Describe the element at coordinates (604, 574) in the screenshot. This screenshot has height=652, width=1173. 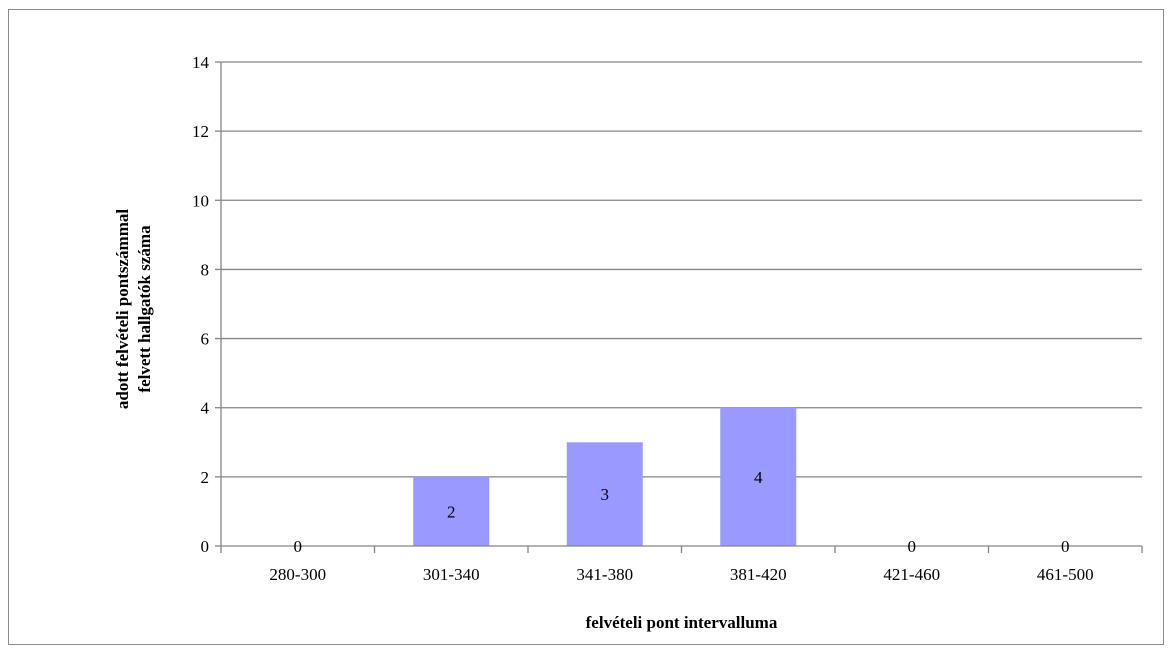
I see `x-tick-label: 341-380` at that location.